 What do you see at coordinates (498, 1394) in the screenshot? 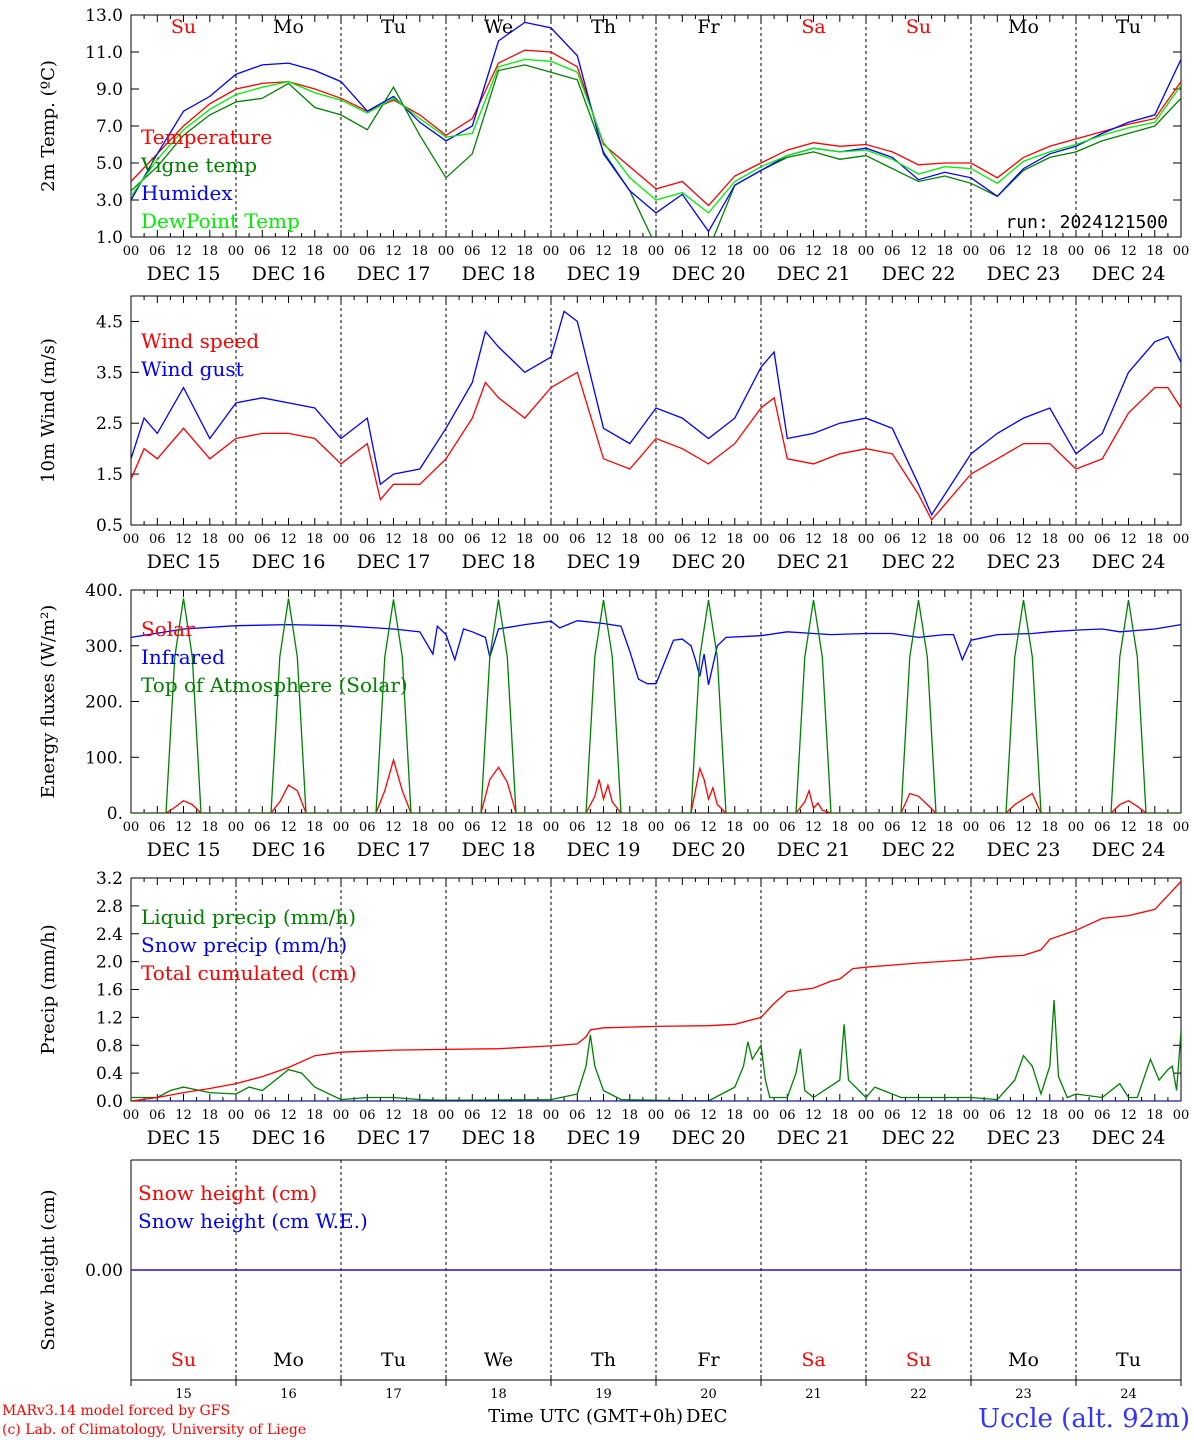
I see `day-number-label: 18` at bounding box center [498, 1394].